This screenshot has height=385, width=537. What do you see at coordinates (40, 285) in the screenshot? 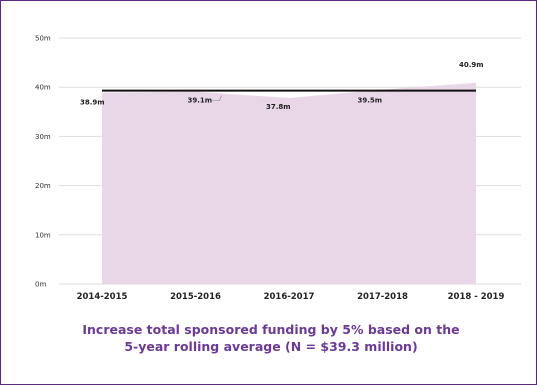
I see `y-tick-label: 0m` at bounding box center [40, 285].